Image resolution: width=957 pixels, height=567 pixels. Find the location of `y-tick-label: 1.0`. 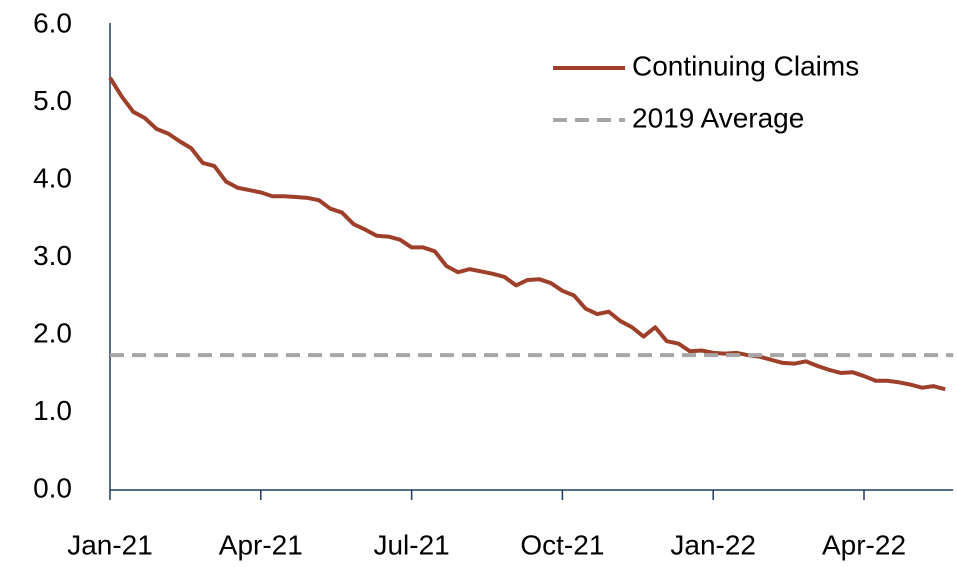

y-tick-label: 1.0 is located at coordinates (52, 410).